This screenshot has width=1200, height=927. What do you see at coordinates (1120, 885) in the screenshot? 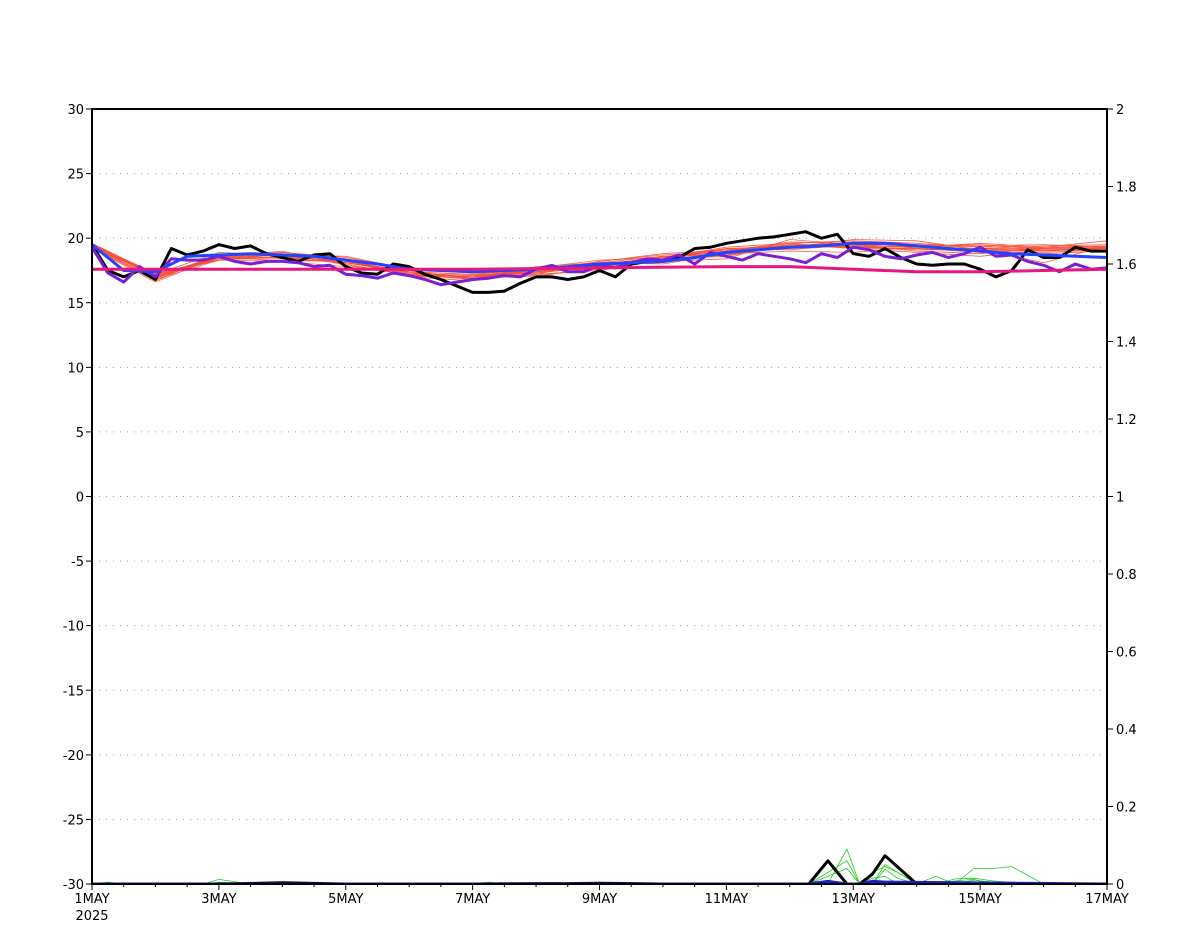
I see `y2-tick-label: 0` at bounding box center [1120, 885].